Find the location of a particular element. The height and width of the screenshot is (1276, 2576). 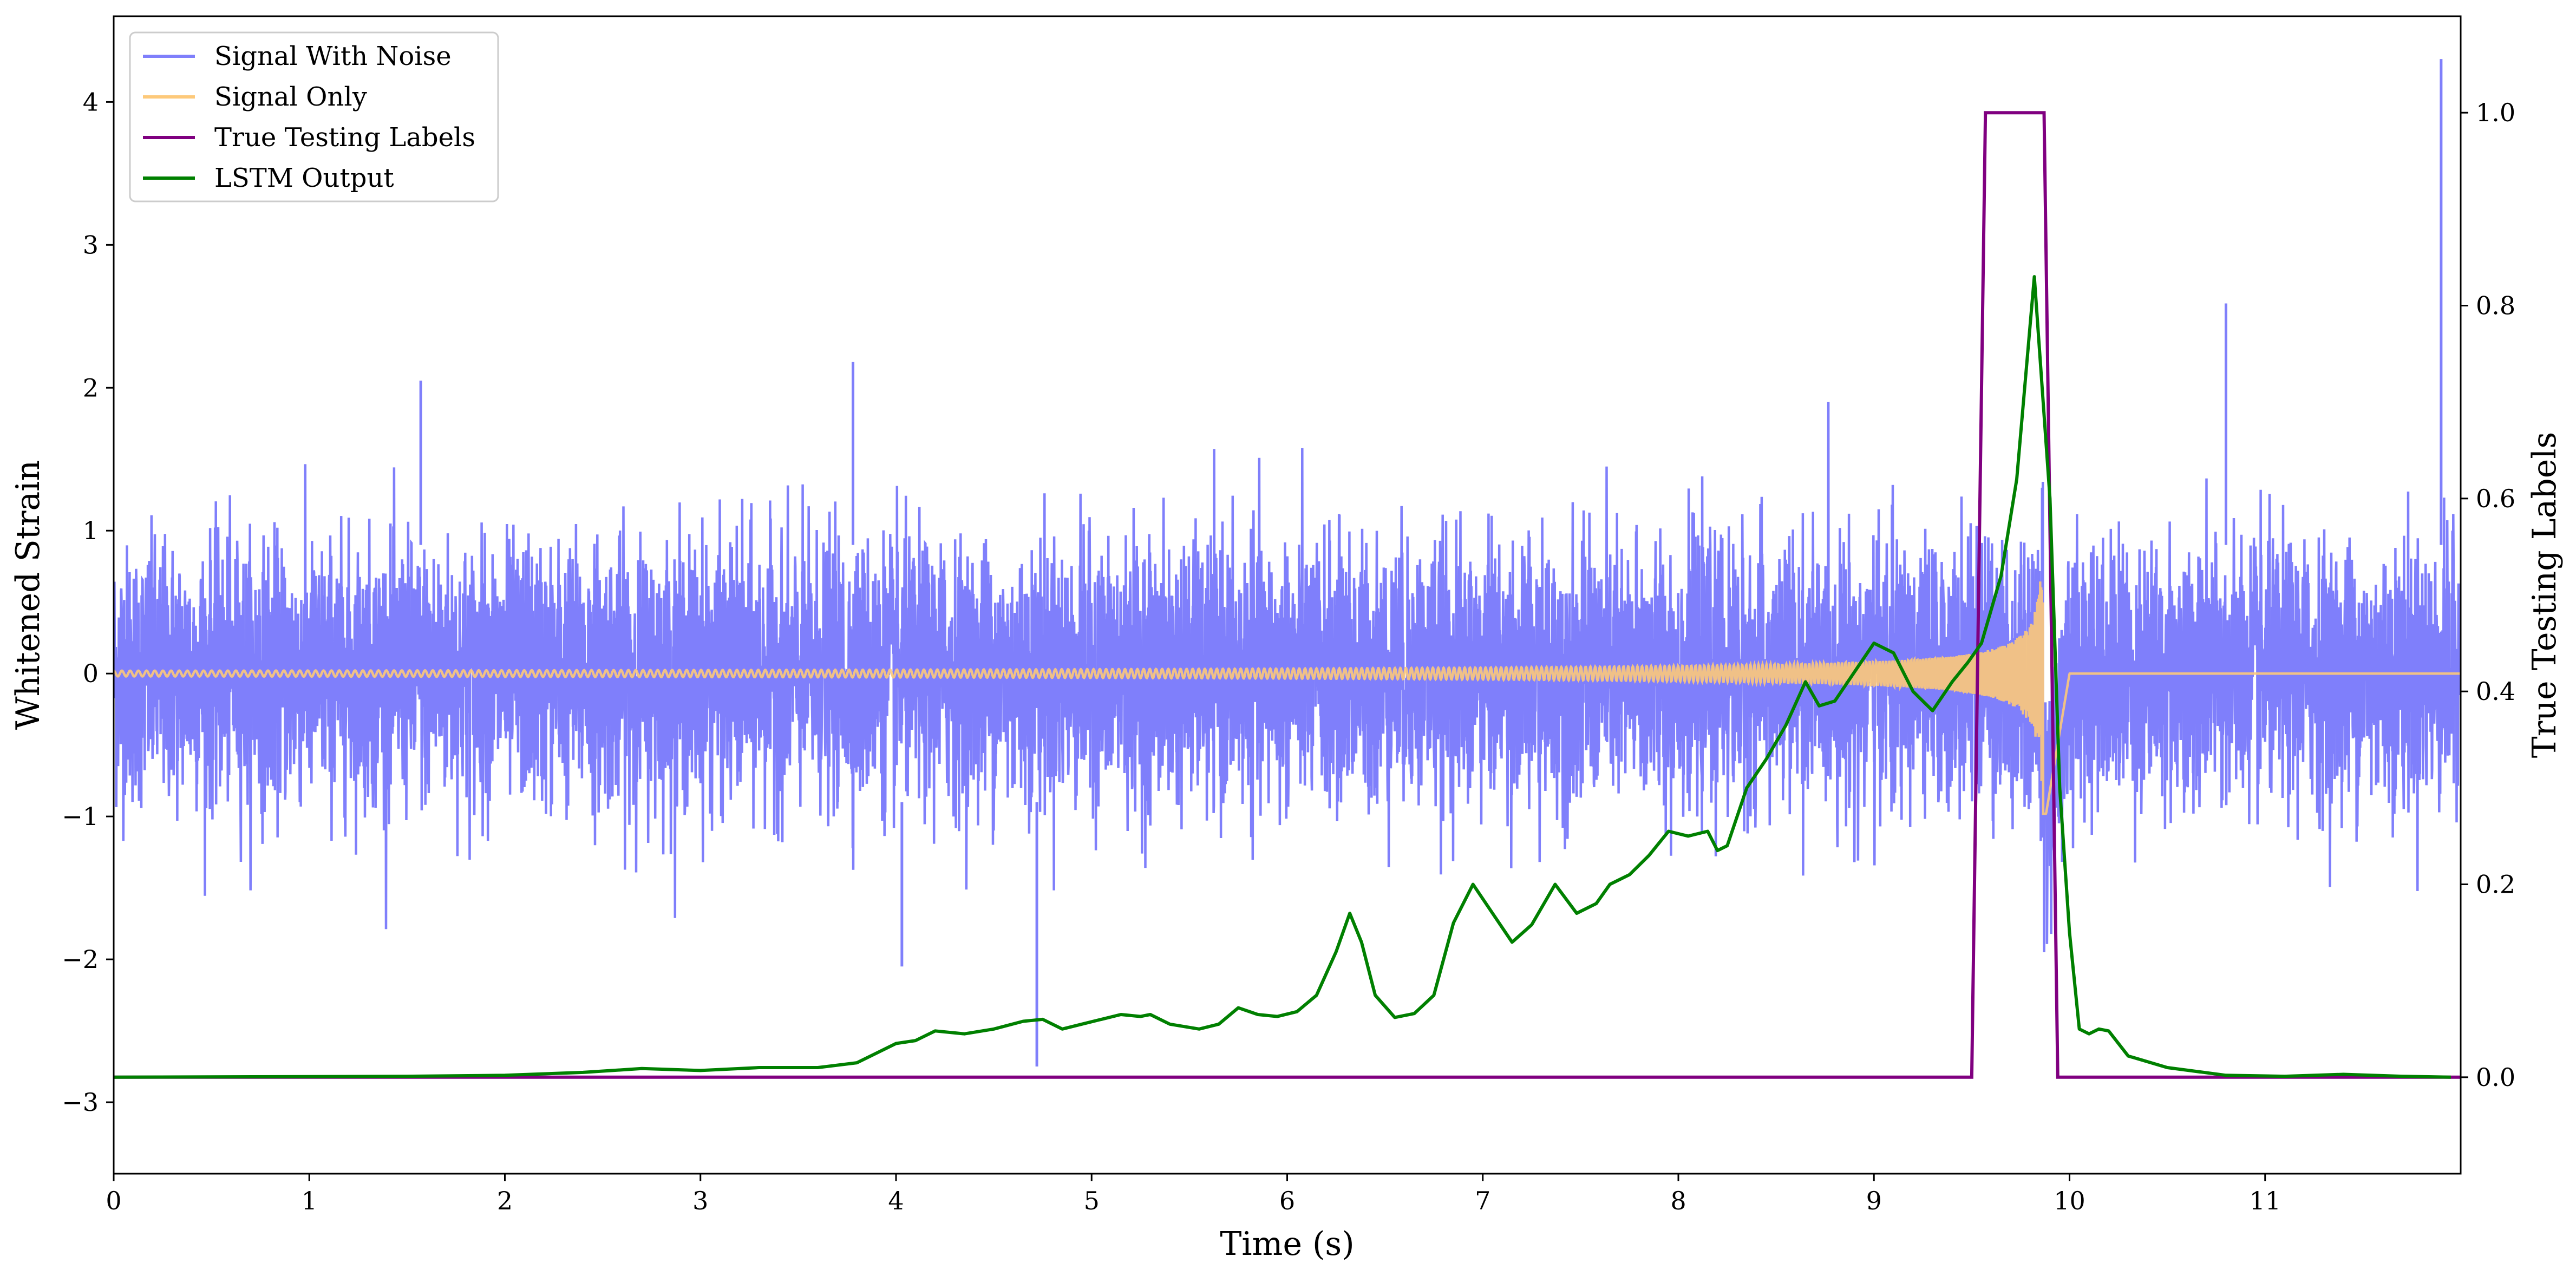

y-axis-title: Whitened Strain is located at coordinates (28, 595).